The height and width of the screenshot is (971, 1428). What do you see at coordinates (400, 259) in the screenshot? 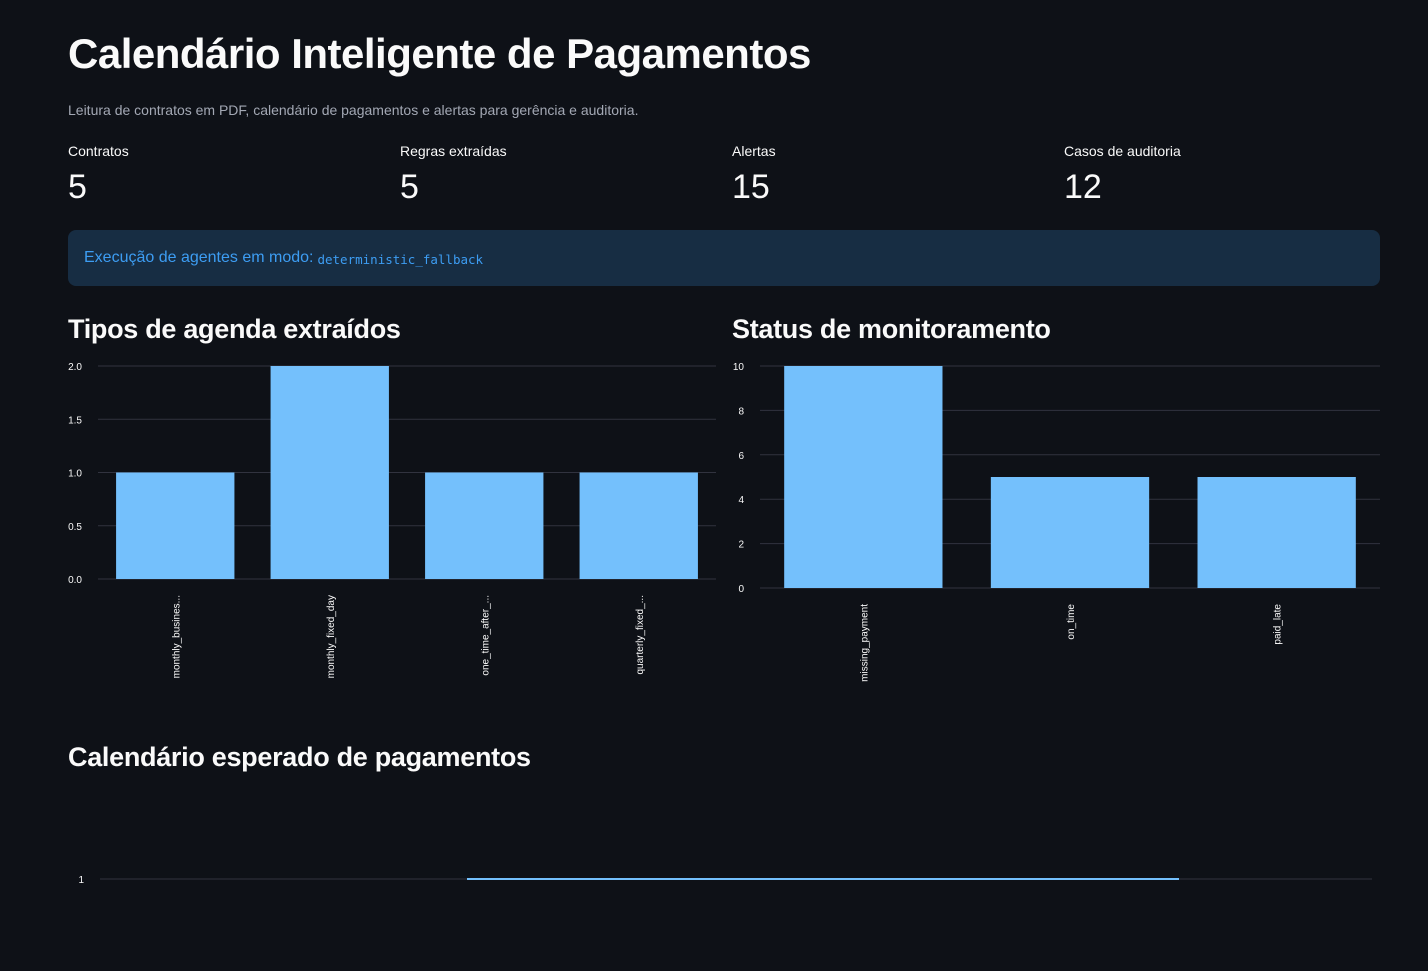
I see `agent-mode-code: deterministic_fallback` at bounding box center [400, 259].